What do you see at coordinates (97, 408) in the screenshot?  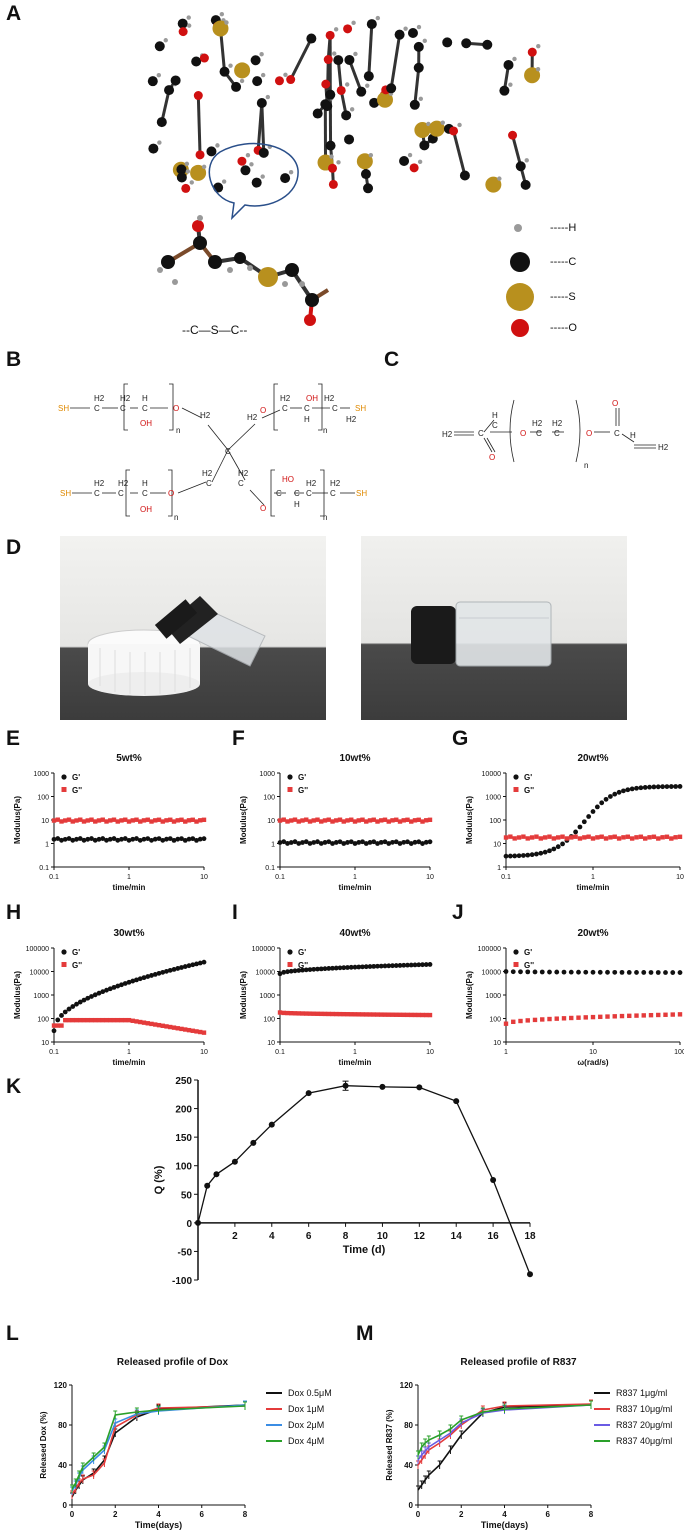 I see `svg-text: C` at bounding box center [97, 408].